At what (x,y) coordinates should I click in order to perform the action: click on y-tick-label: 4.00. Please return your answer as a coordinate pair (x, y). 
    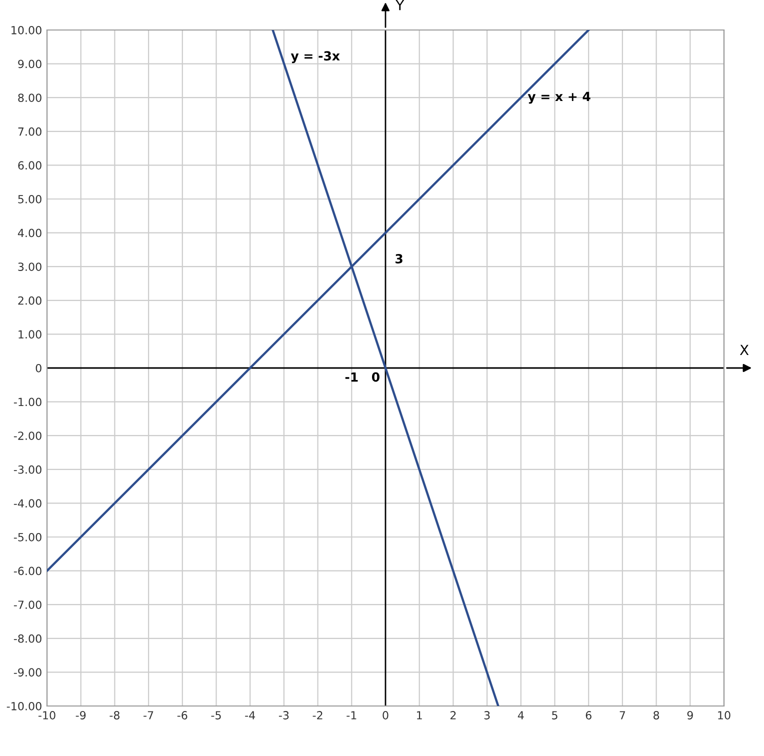
    Looking at the image, I should click on (30, 233).